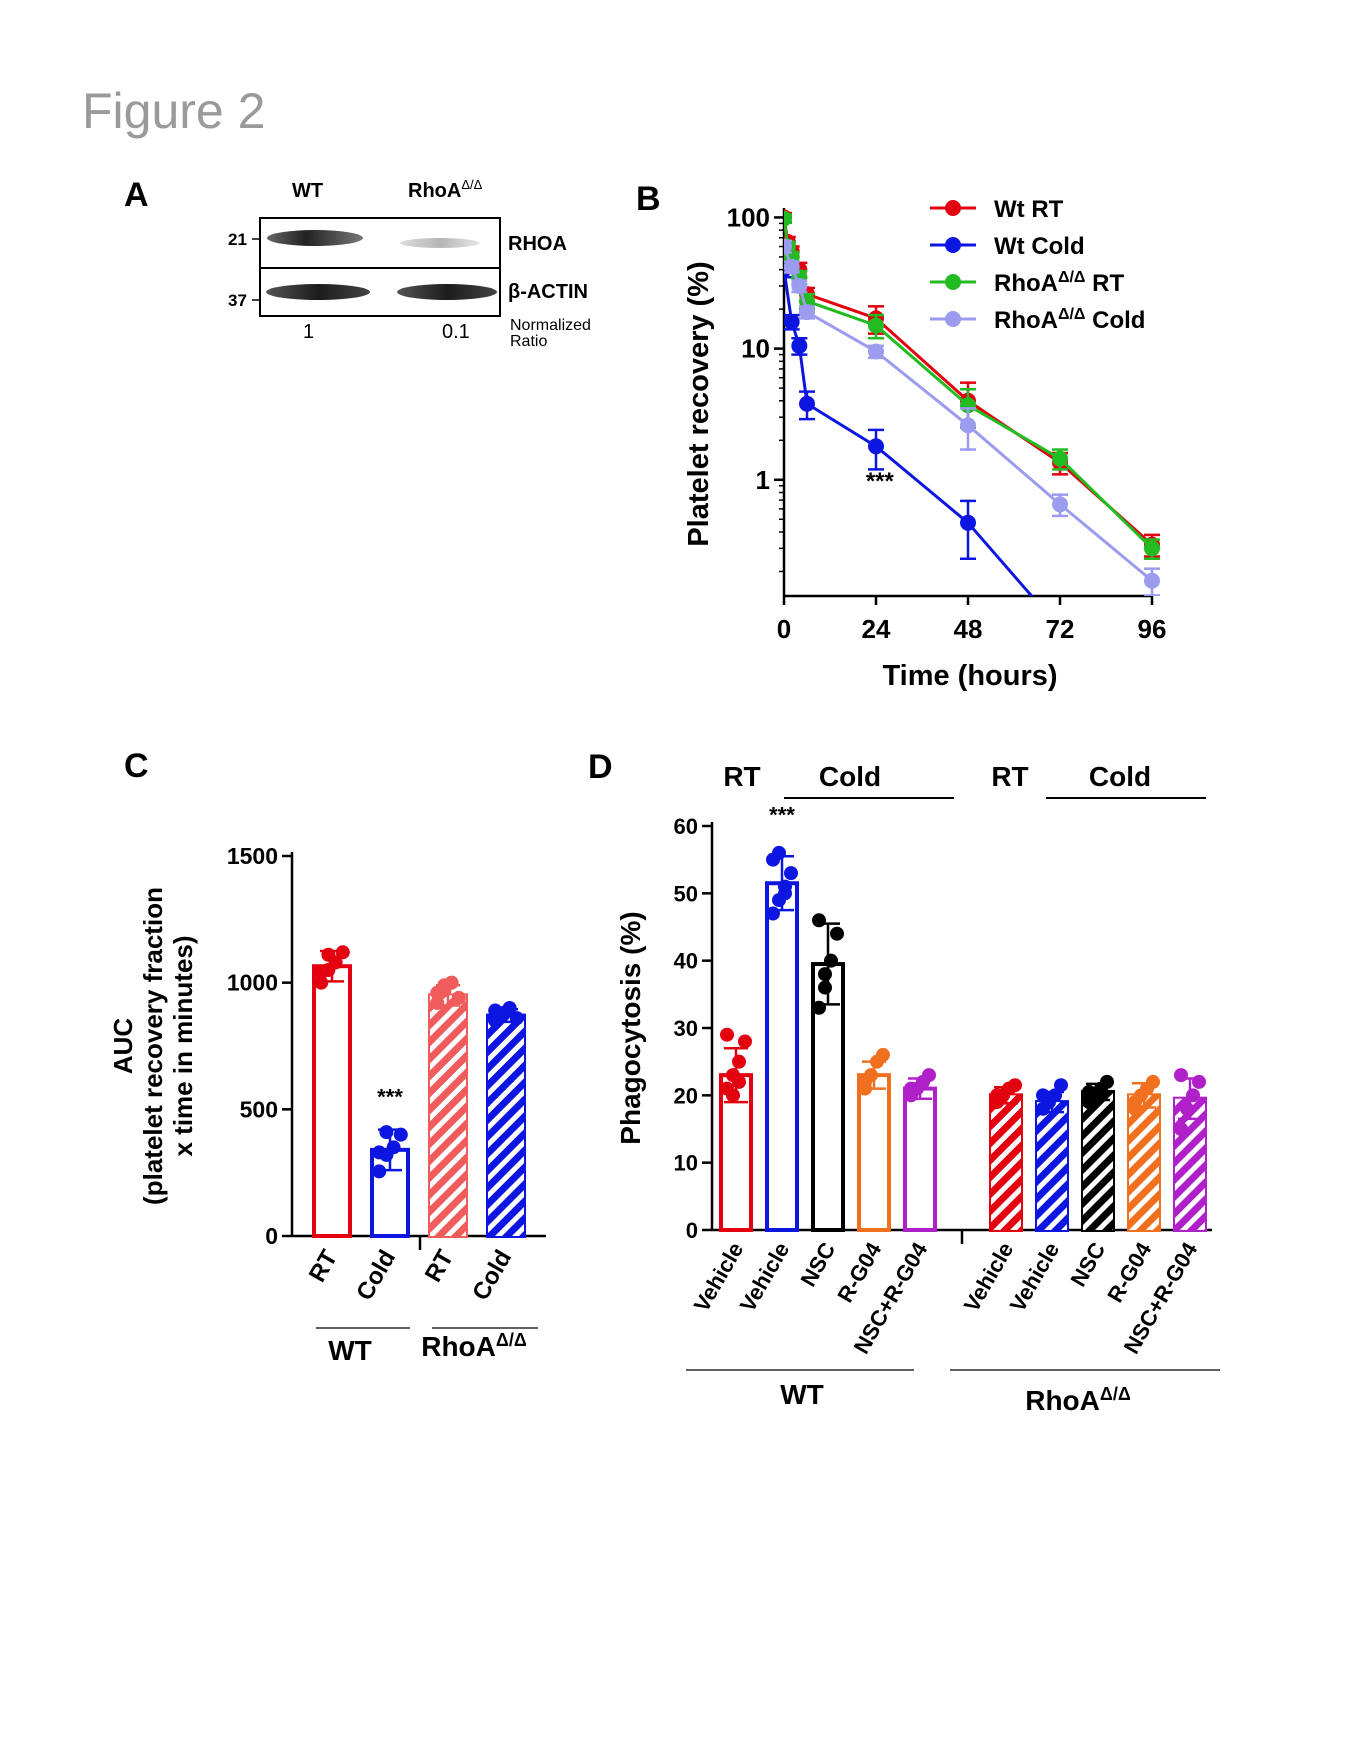  Describe the element at coordinates (252, 983) in the screenshot. I see `y-tick-label: 1000` at that location.